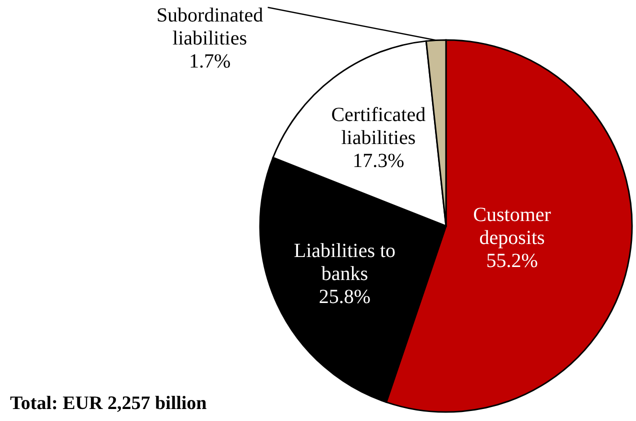  I want to click on data-label: 25.8%, so click(344, 297).